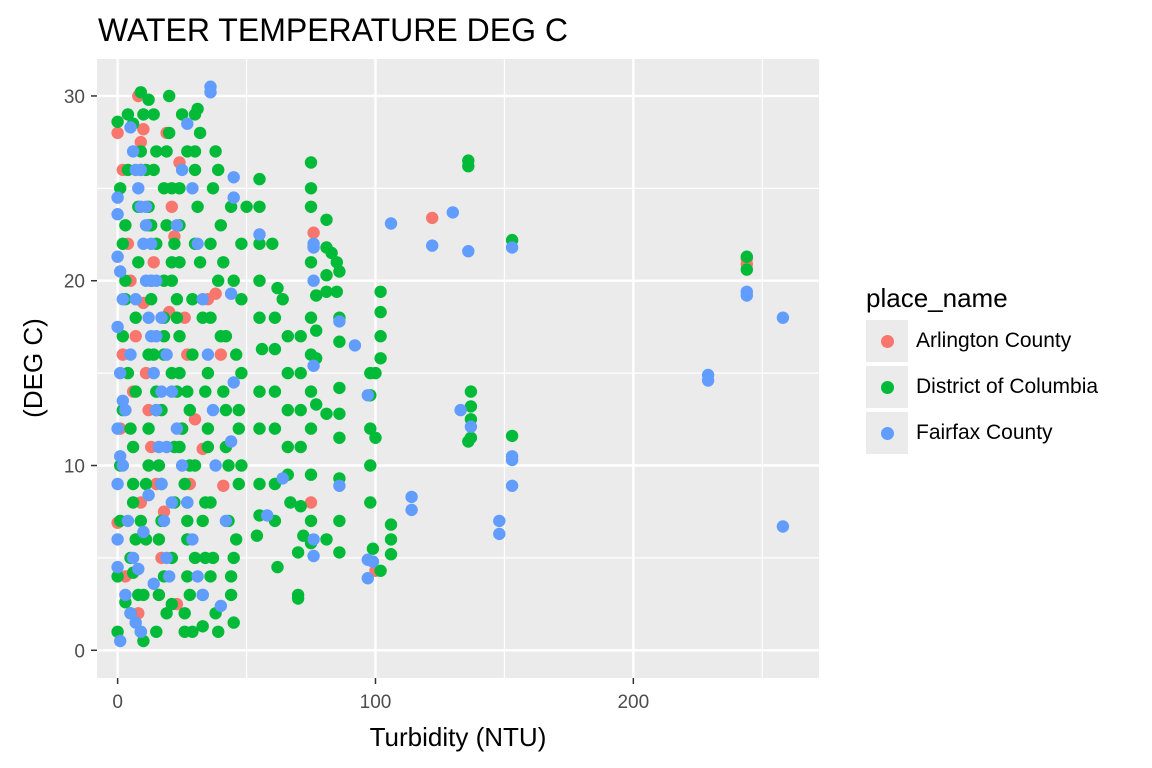 The height and width of the screenshot is (768, 1152). Describe the element at coordinates (33, 368) in the screenshot. I see `y-axis-label: (DEG C)` at that location.